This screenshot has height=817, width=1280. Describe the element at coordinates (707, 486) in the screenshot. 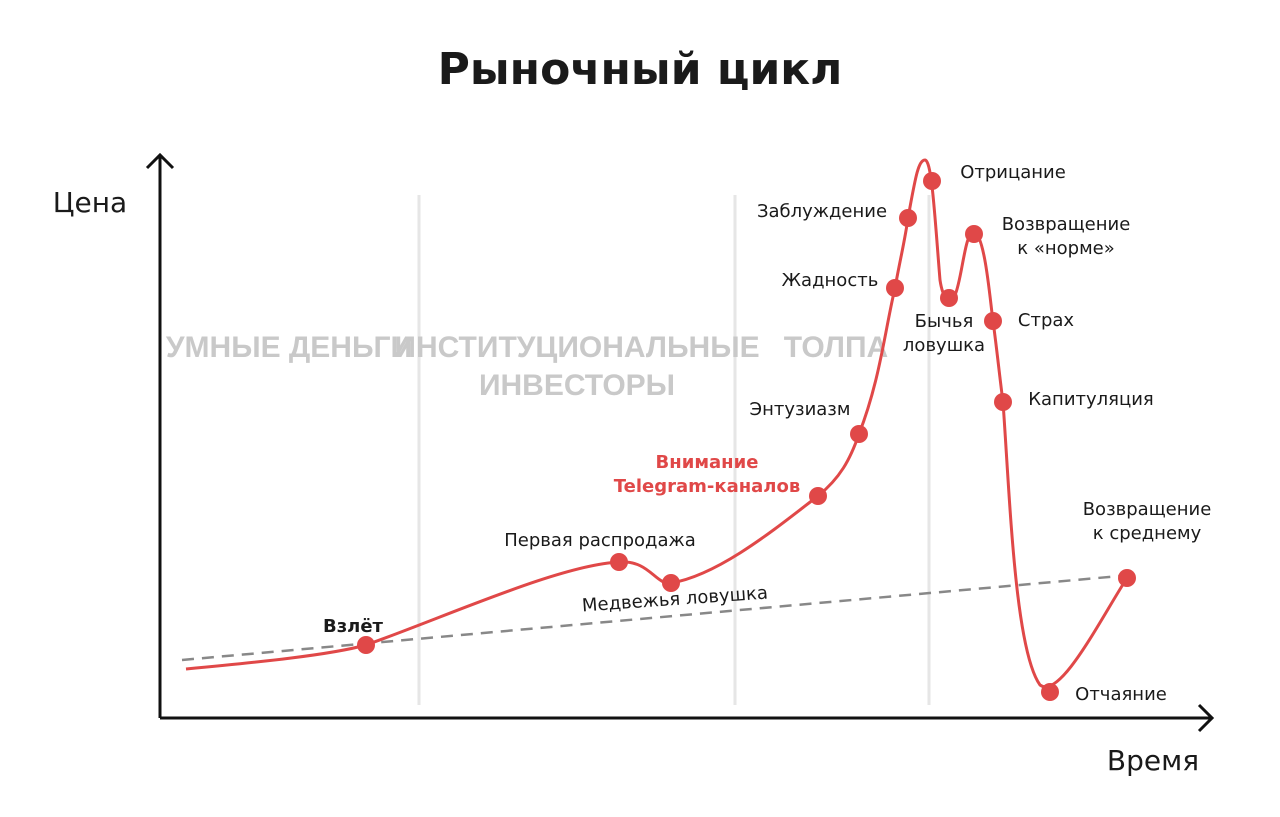

I see `stage-label: Telegram-каналов` at that location.